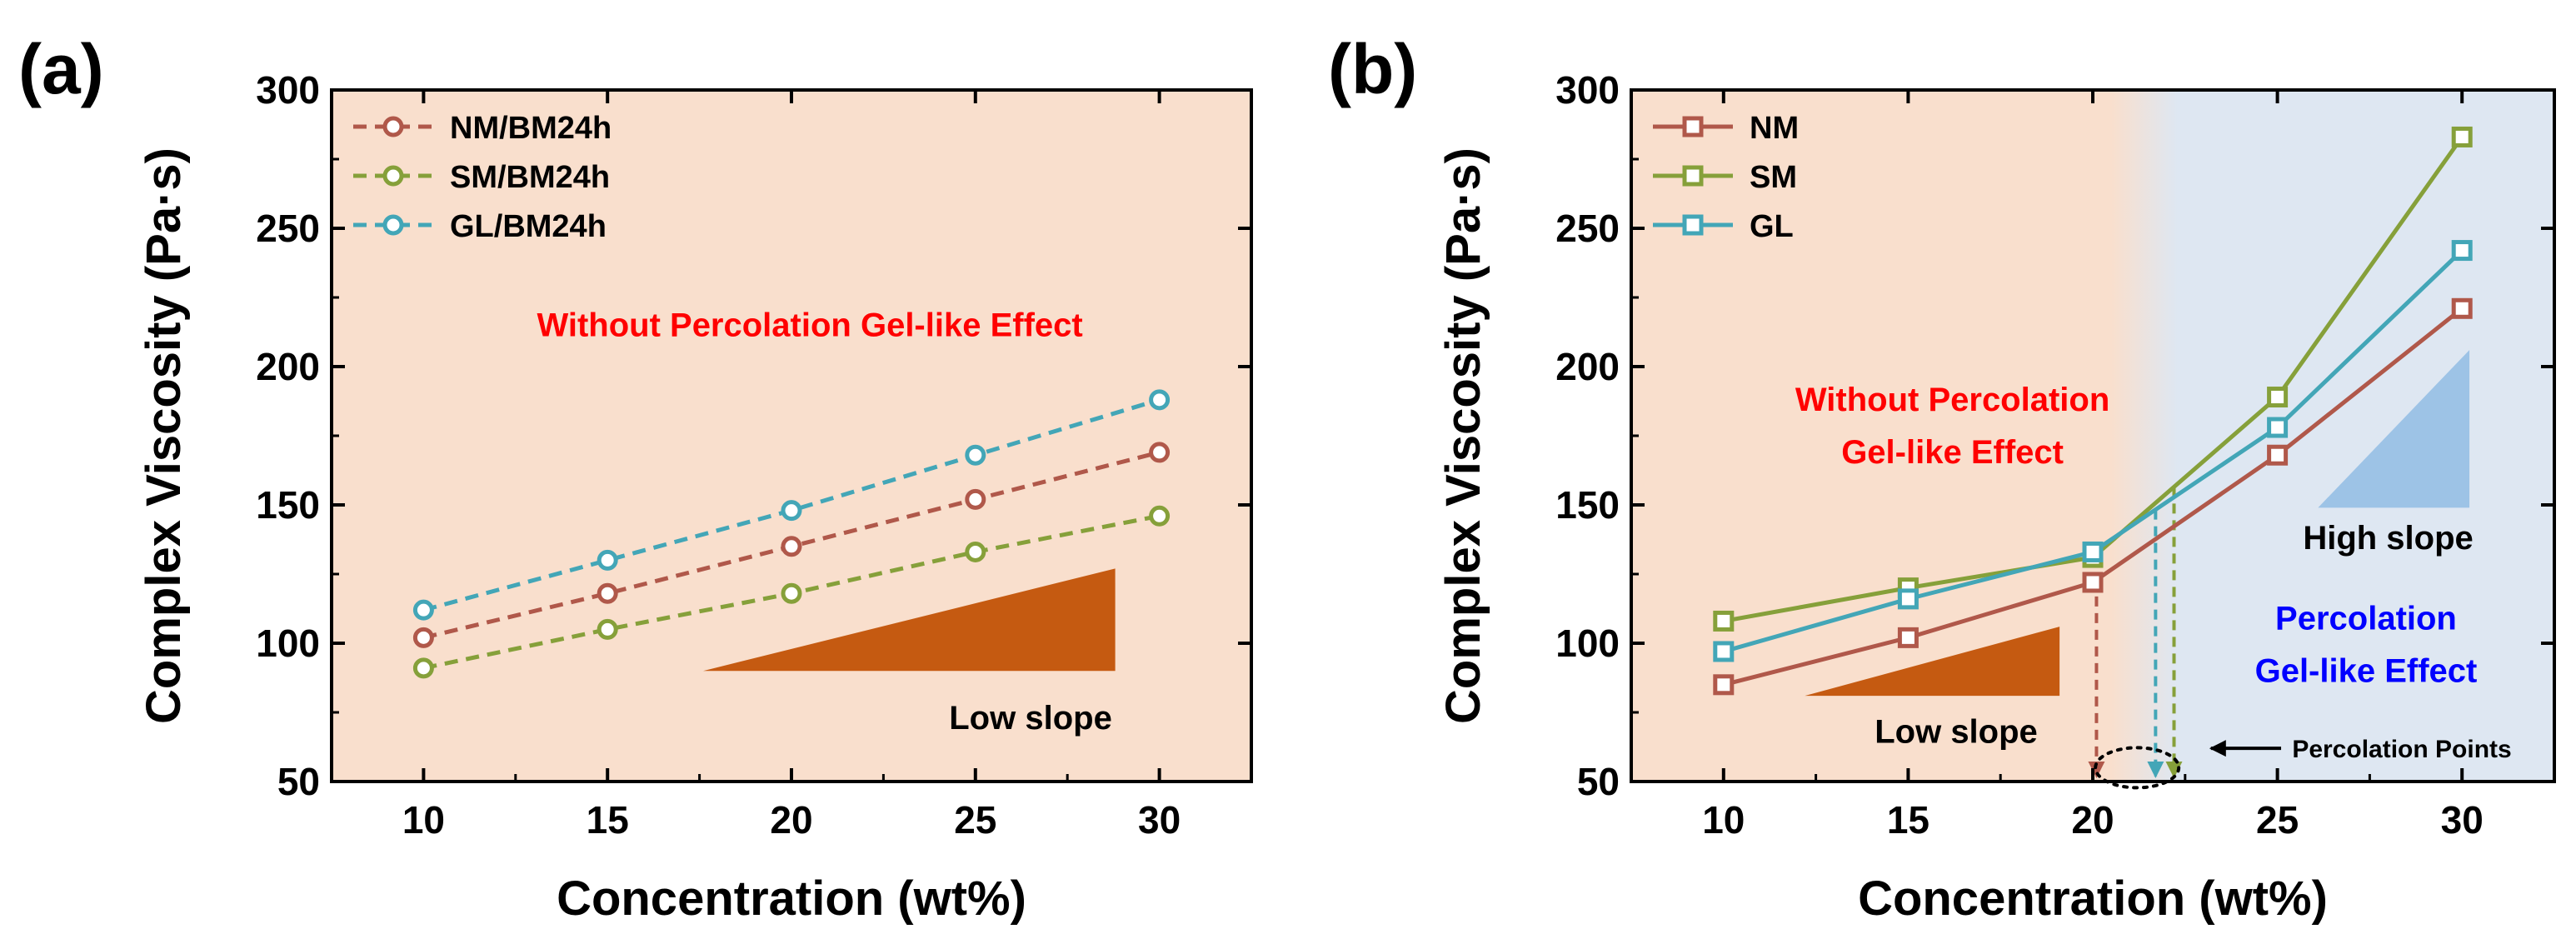  Describe the element at coordinates (1952, 452) in the screenshot. I see `left-effect-label-line2: Gel-like Effect` at that location.